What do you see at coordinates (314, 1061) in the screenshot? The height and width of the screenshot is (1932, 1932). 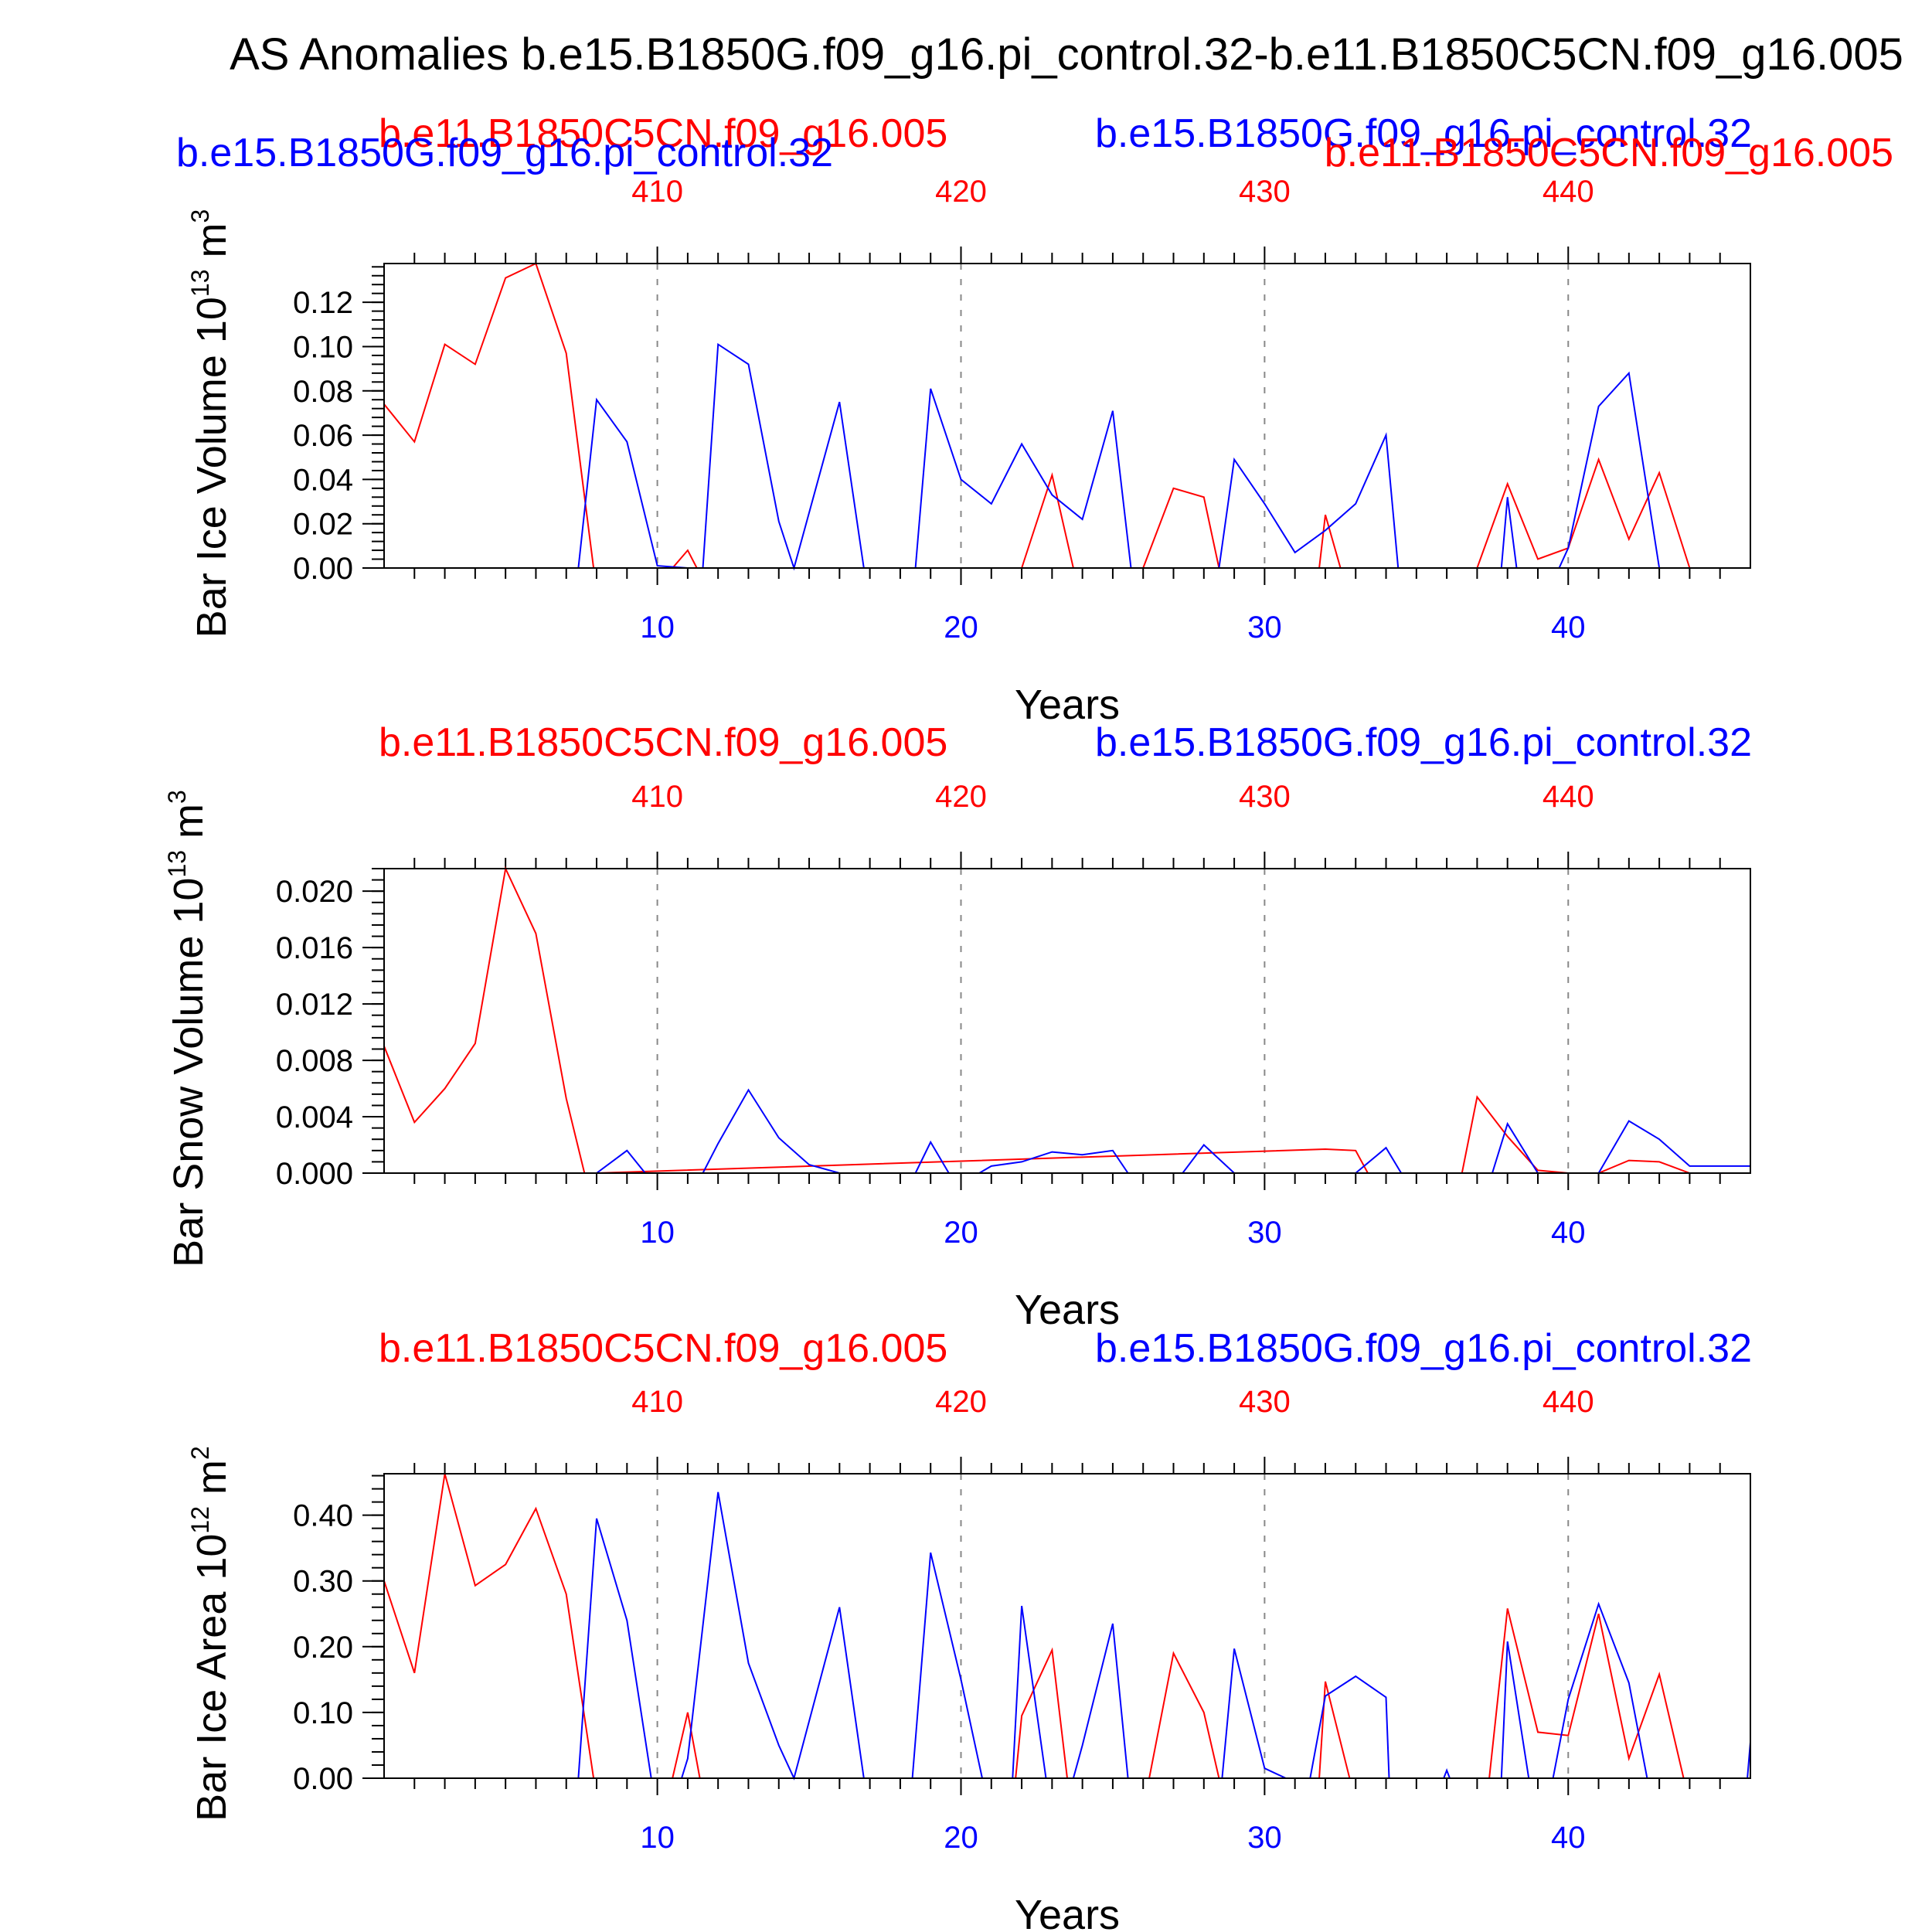 I see `y-tick-label: 0.008` at bounding box center [314, 1061].